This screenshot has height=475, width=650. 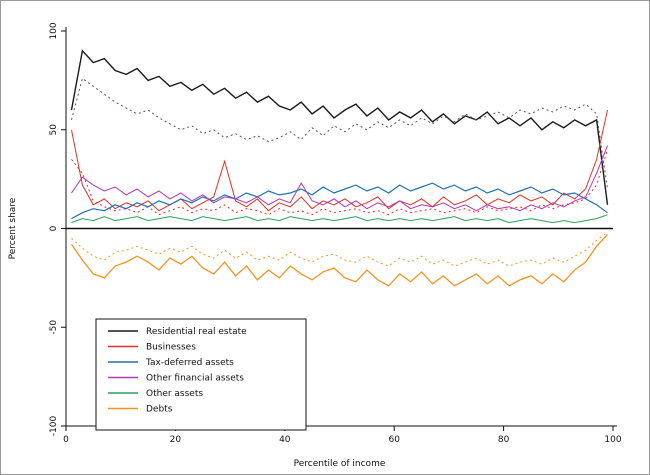 I want to click on y-tick-label: -50, so click(x=54, y=327).